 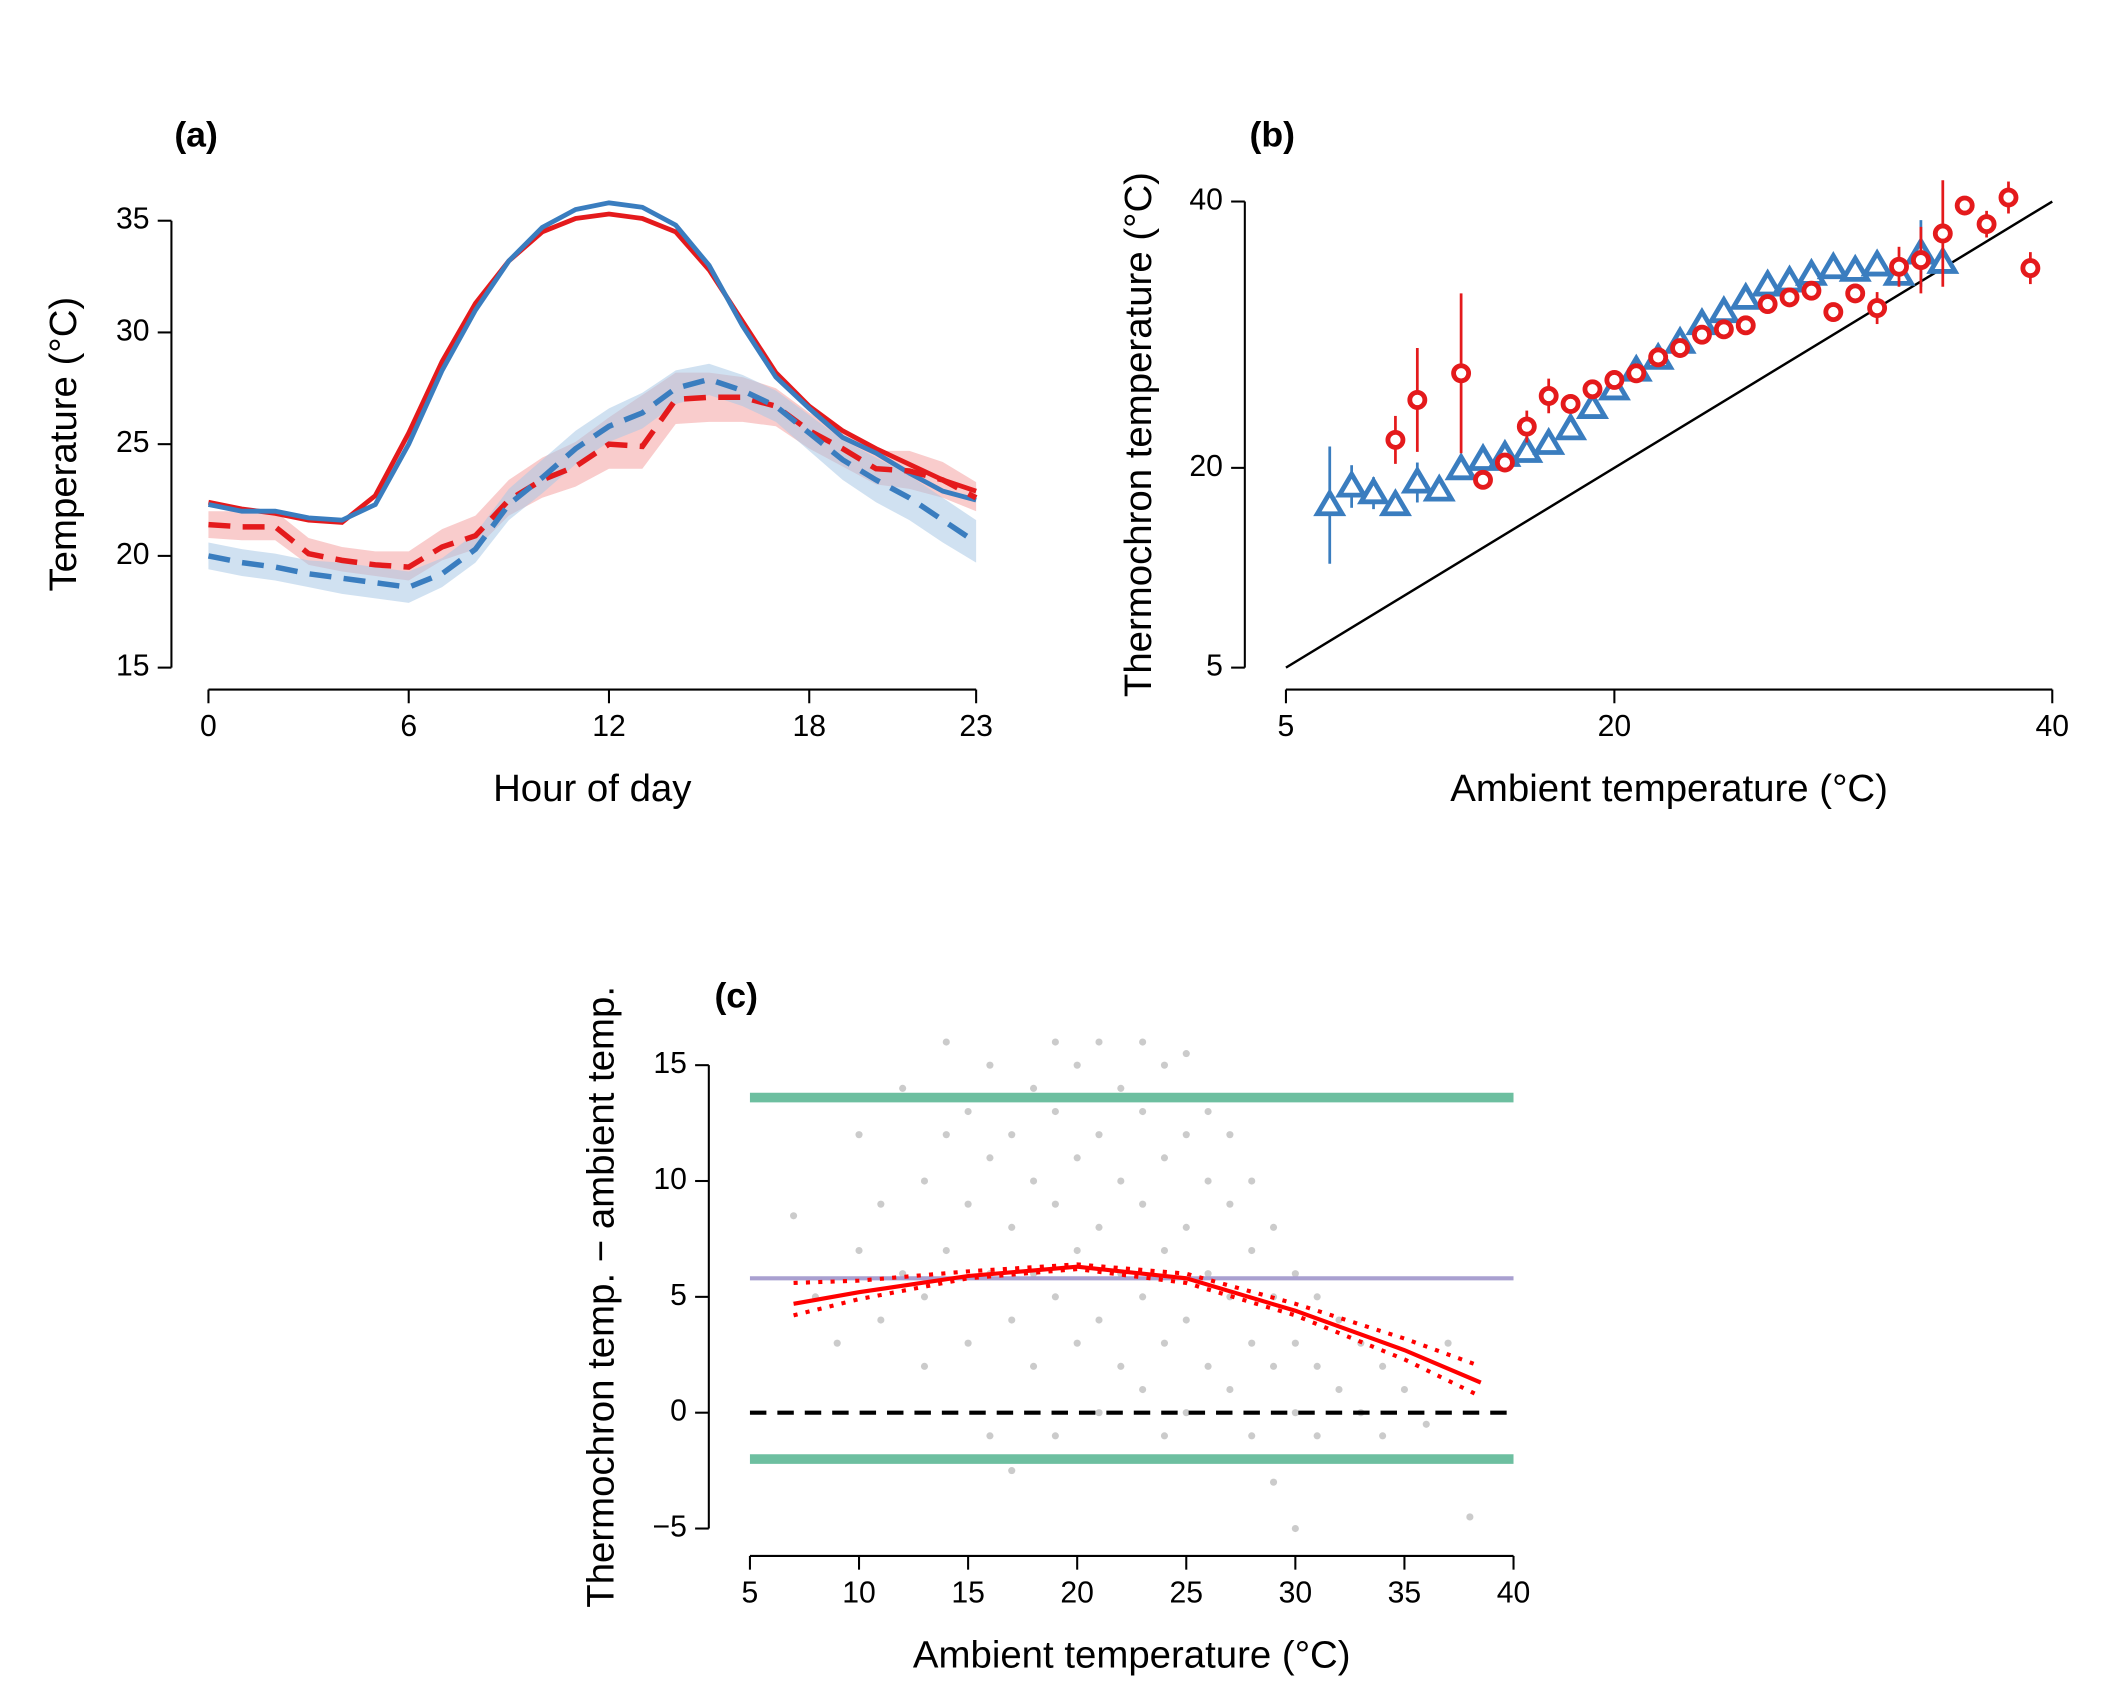 What do you see at coordinates (859, 1592) in the screenshot?
I see `x-tick-label: 10` at bounding box center [859, 1592].